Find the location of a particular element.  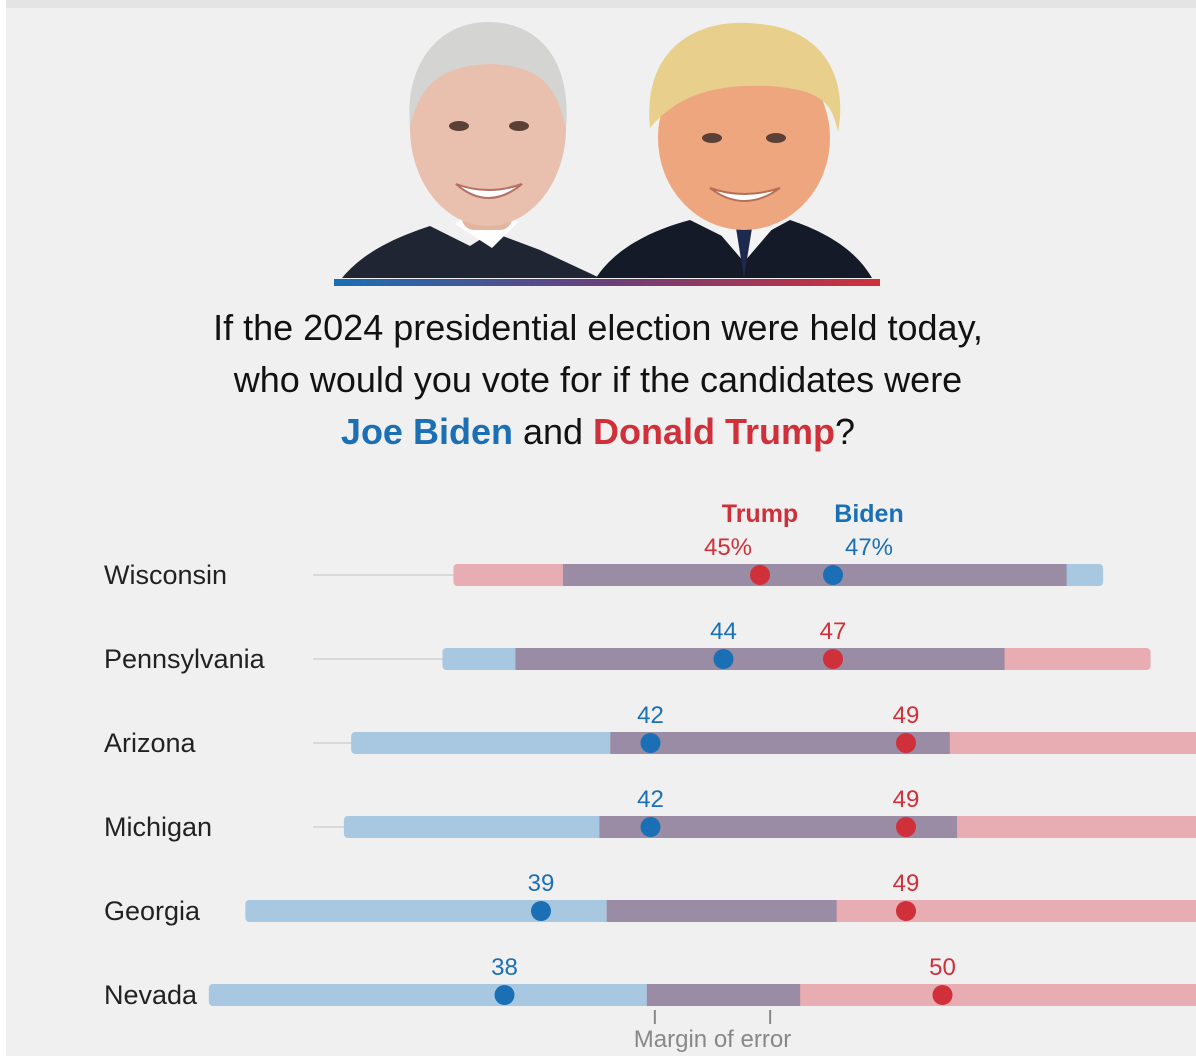

top-strip is located at coordinates (598, 4).